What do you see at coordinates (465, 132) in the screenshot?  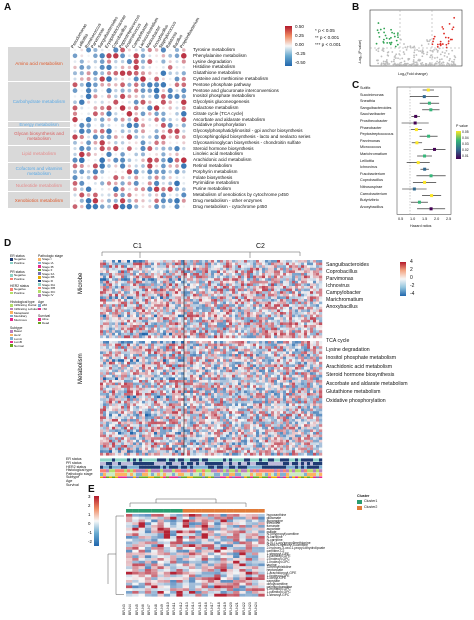 I see `legend-tick: 0.05` at bounding box center [465, 132].